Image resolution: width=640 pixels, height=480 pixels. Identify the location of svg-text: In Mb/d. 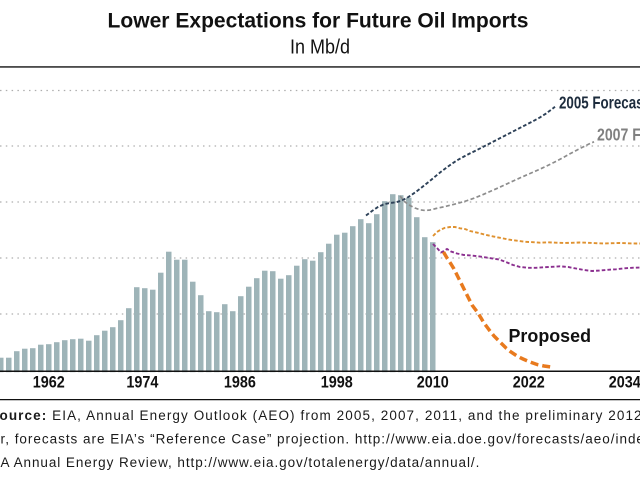
(320, 48).